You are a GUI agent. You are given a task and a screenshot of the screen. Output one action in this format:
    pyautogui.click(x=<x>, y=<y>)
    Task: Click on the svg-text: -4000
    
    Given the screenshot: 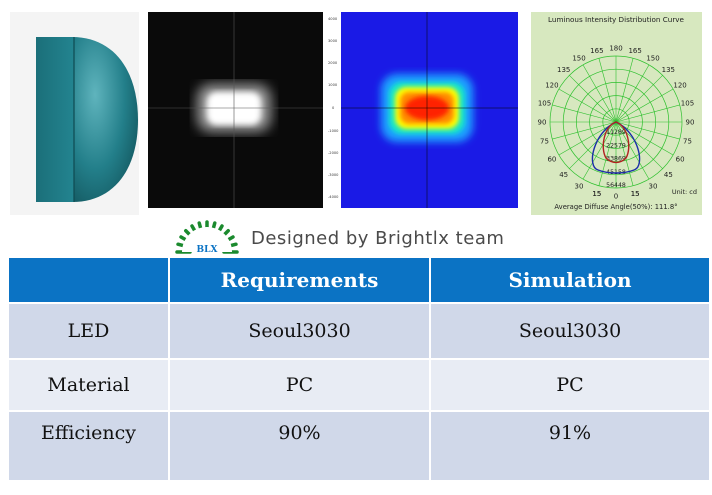 What is the action you would take?
    pyautogui.click(x=333, y=197)
    